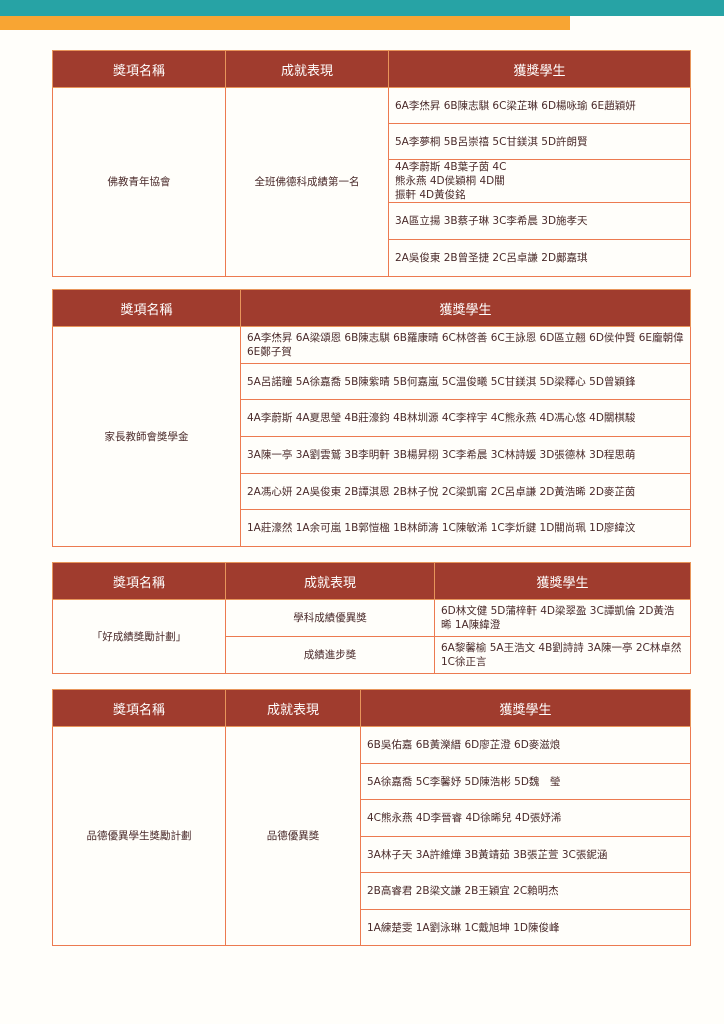 The height and width of the screenshot is (1024, 724). I want to click on award-name: 家長教師會獎學金, so click(146, 436).